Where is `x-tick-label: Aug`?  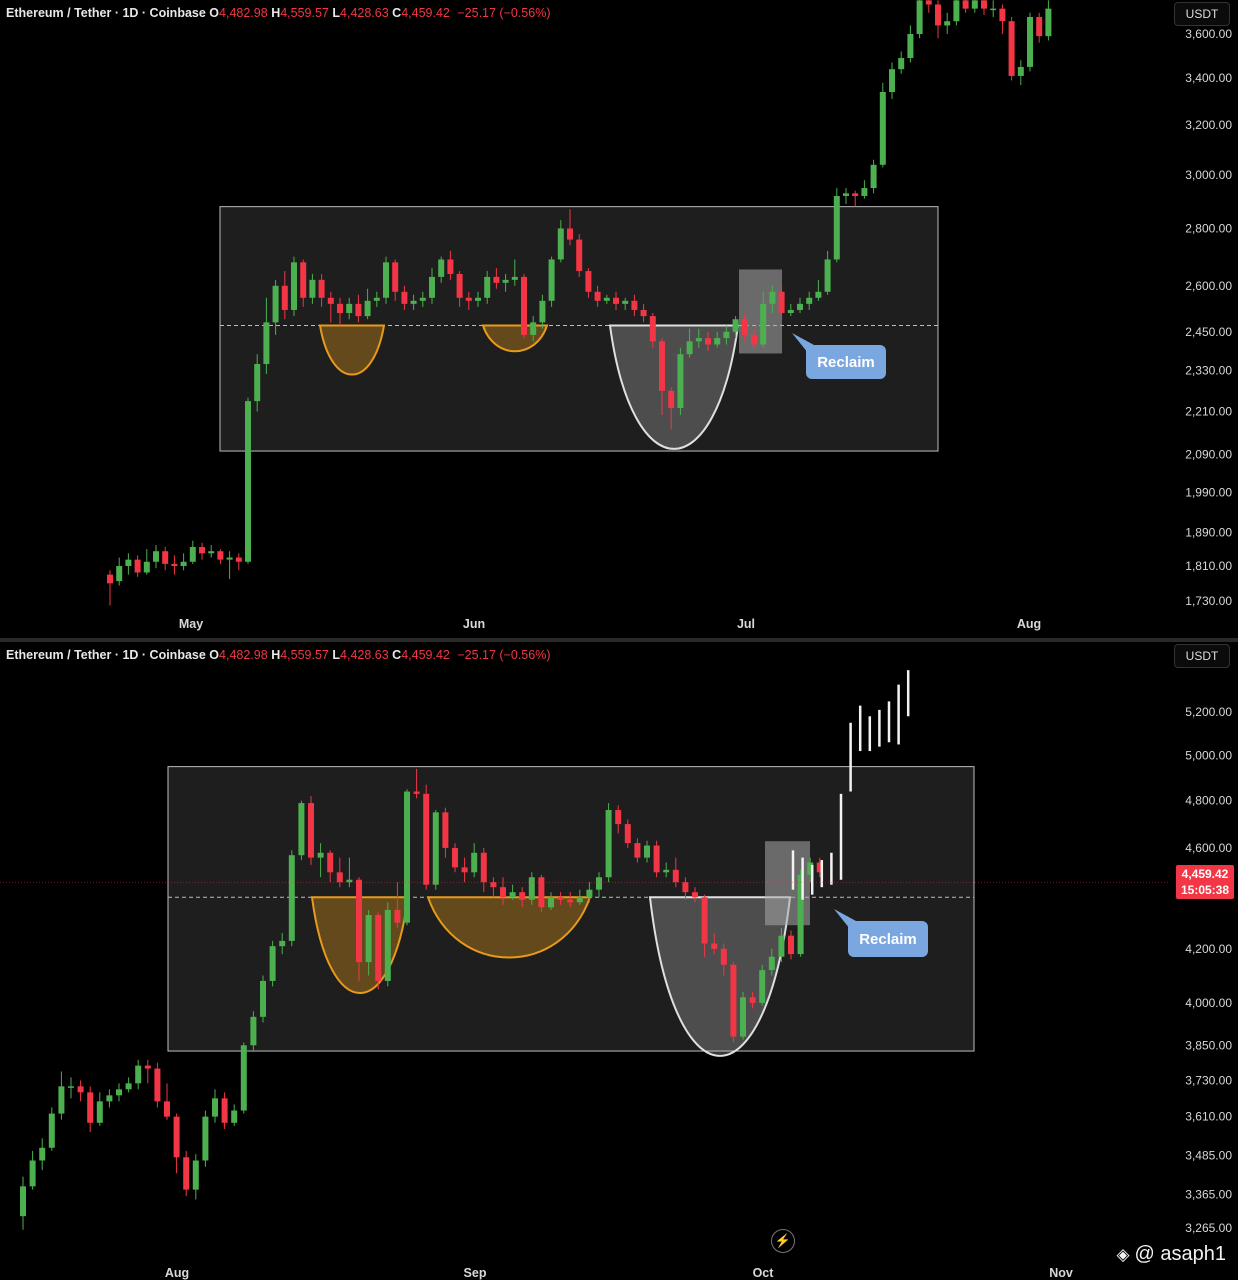 x-tick-label: Aug is located at coordinates (1029, 624).